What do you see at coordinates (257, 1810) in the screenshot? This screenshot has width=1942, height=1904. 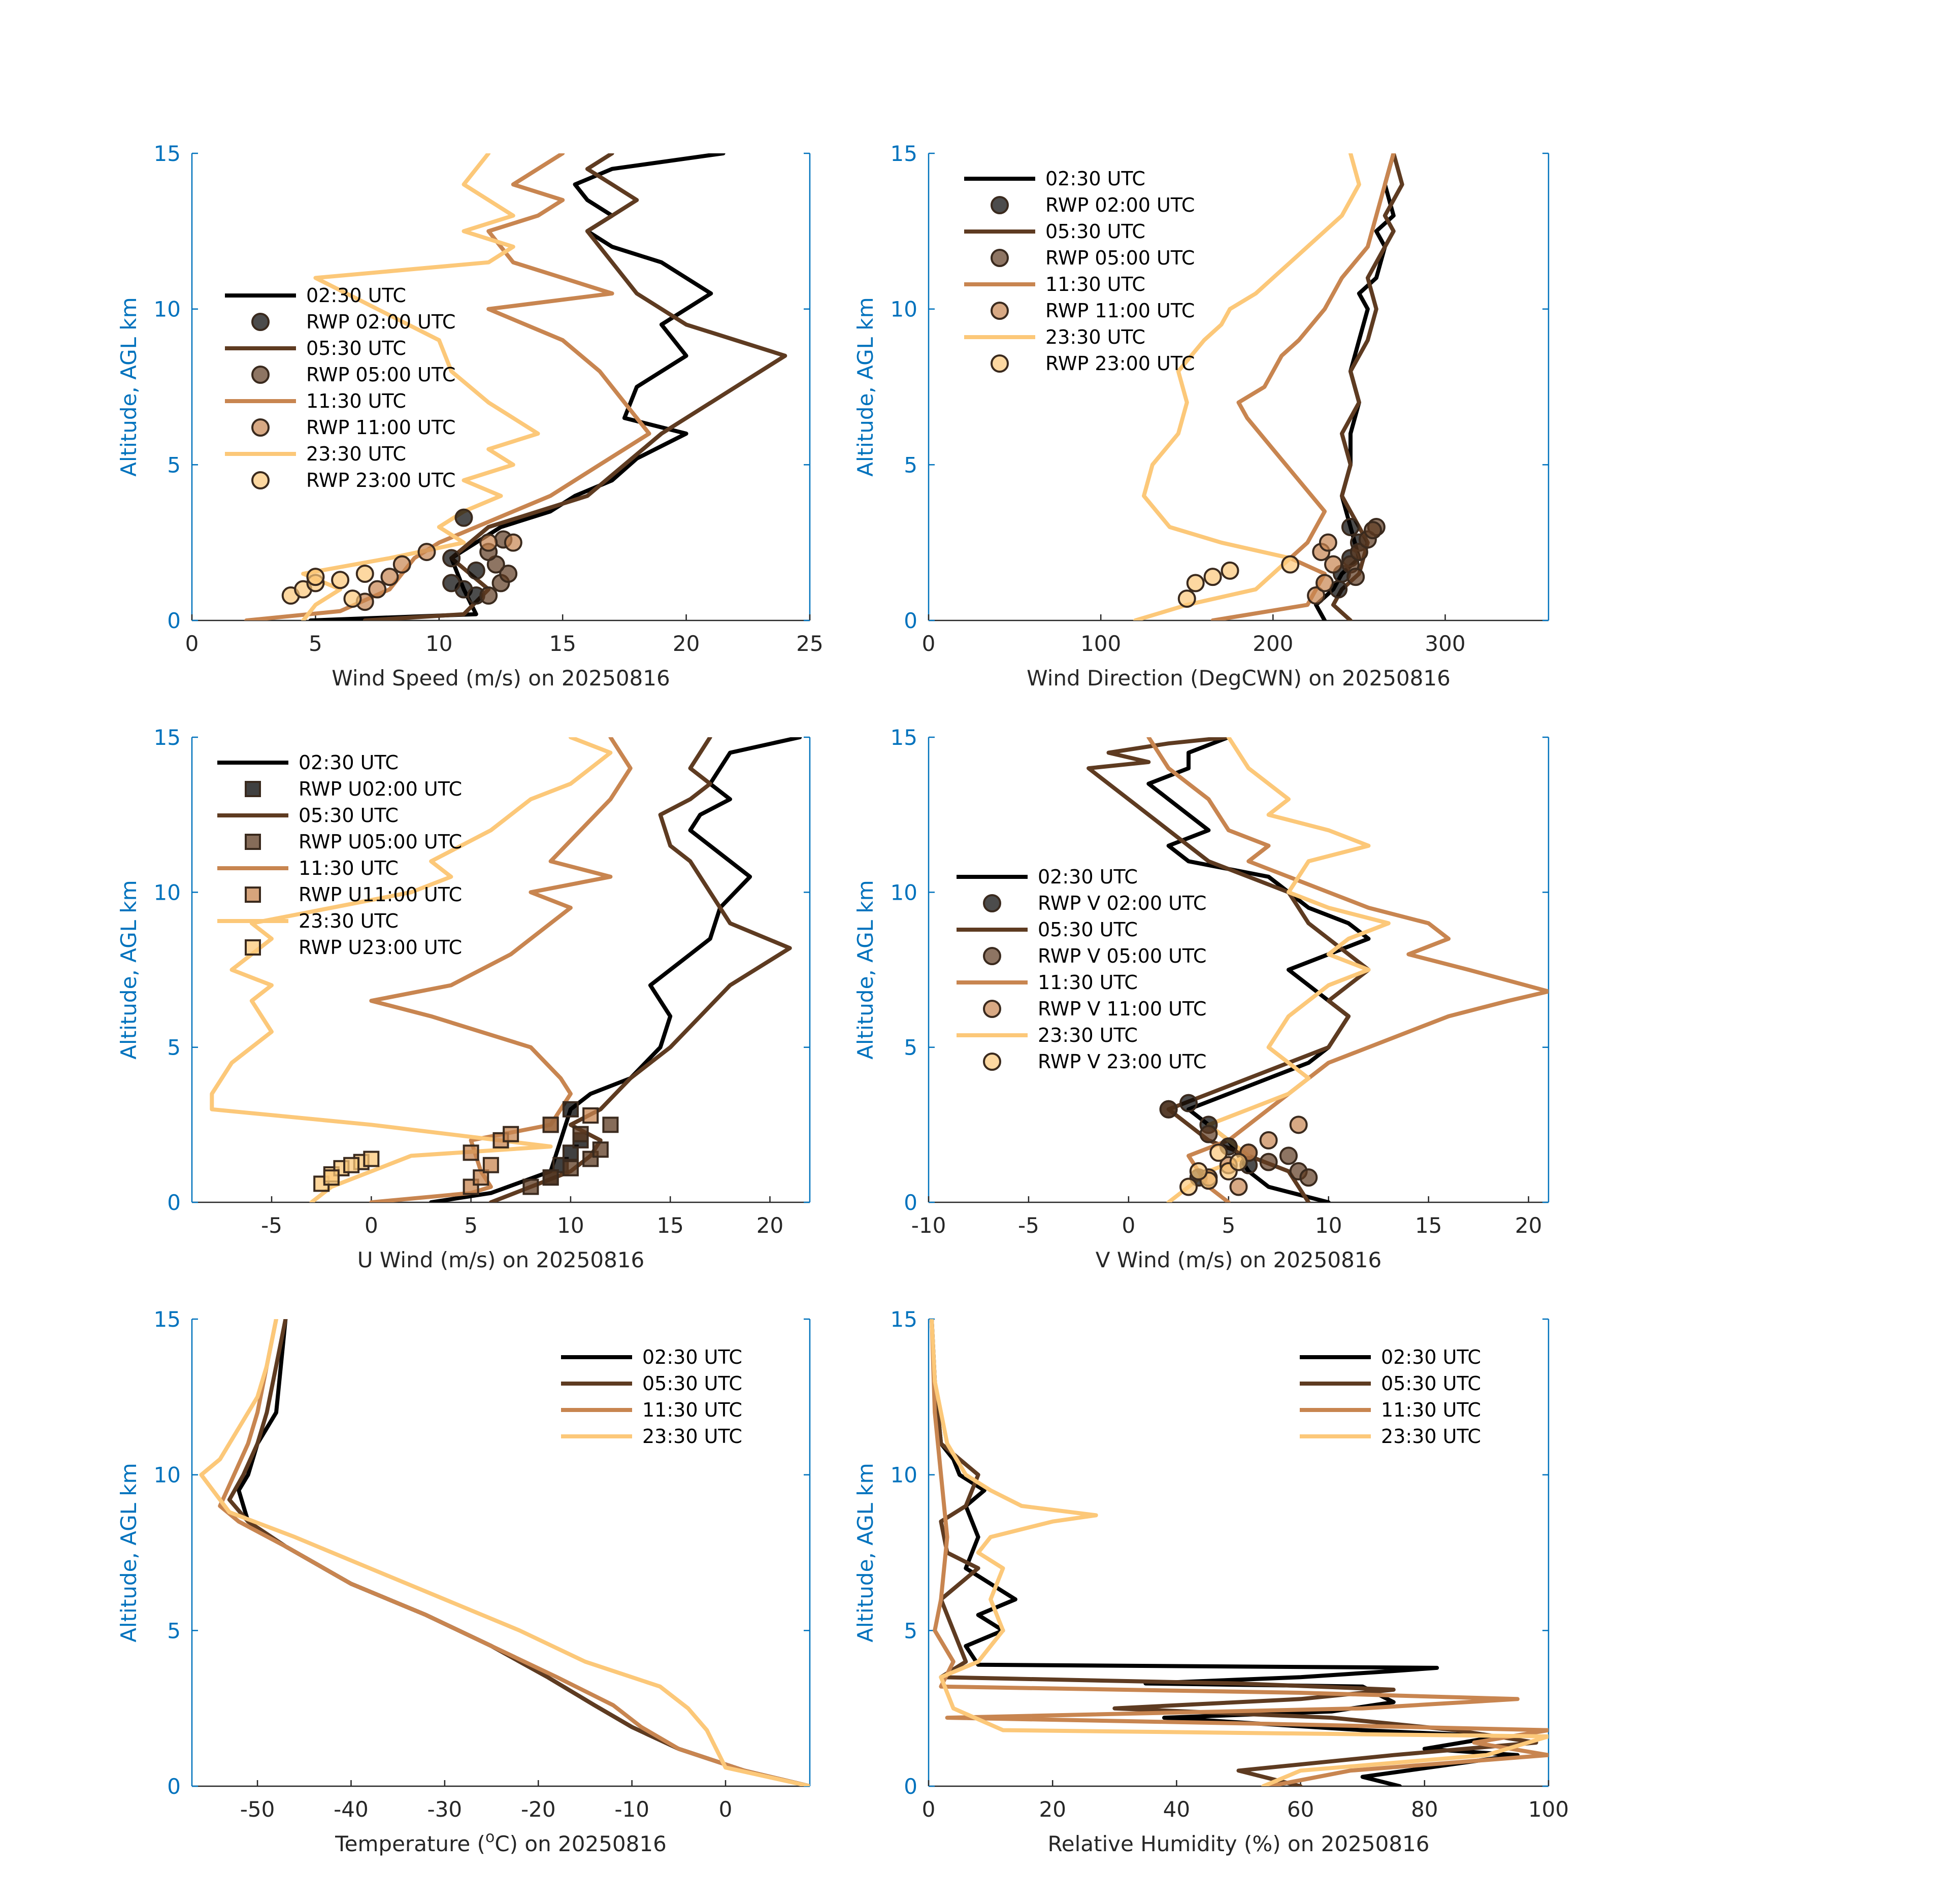 I see `x-tick-label: -50` at bounding box center [257, 1810].